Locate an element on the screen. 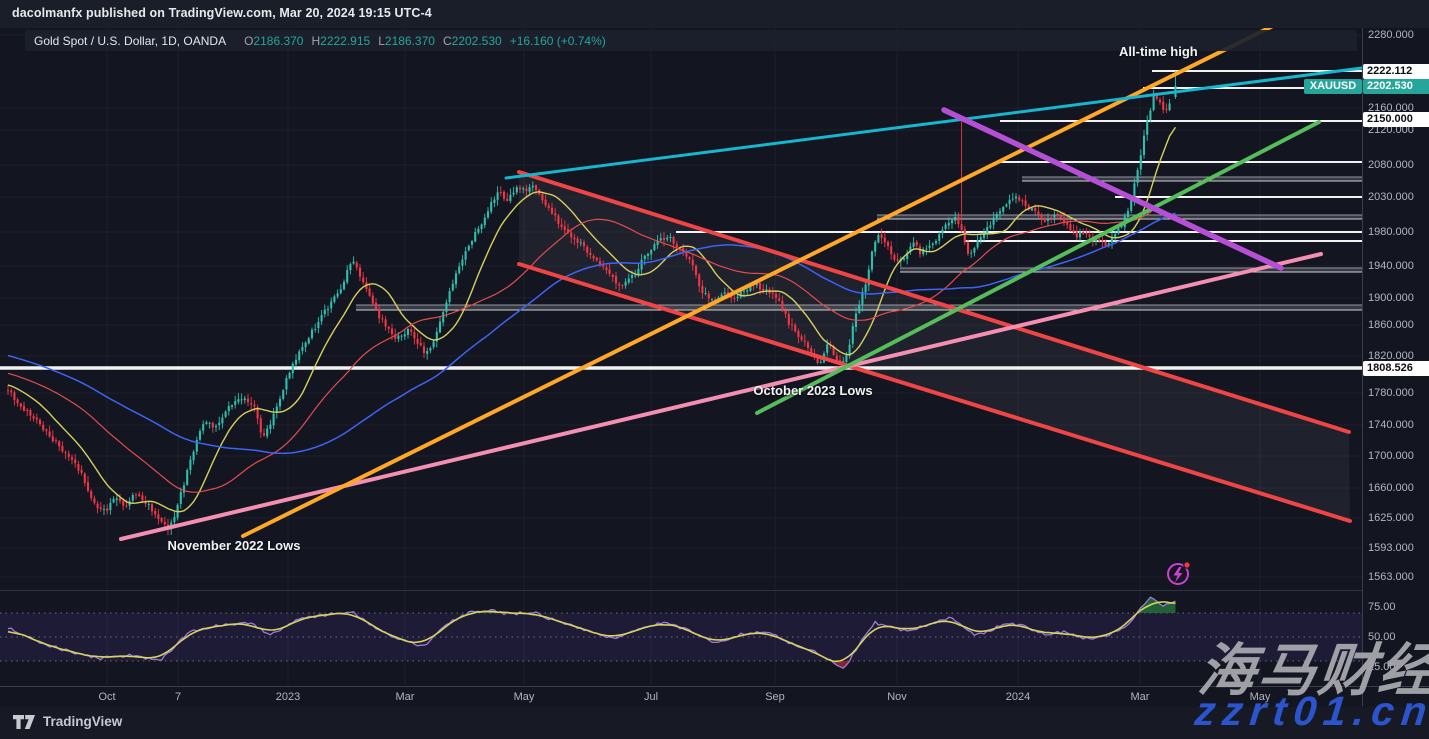 The image size is (1429, 739). time-axis-tick: Nov is located at coordinates (897, 697).